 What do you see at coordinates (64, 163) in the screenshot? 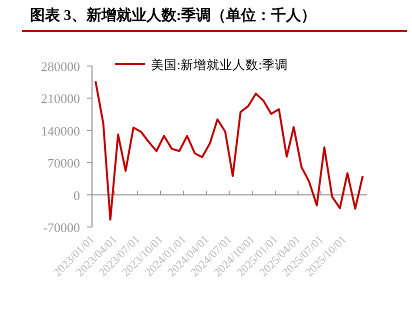
I see `y-tick-label: 70000` at bounding box center [64, 163].